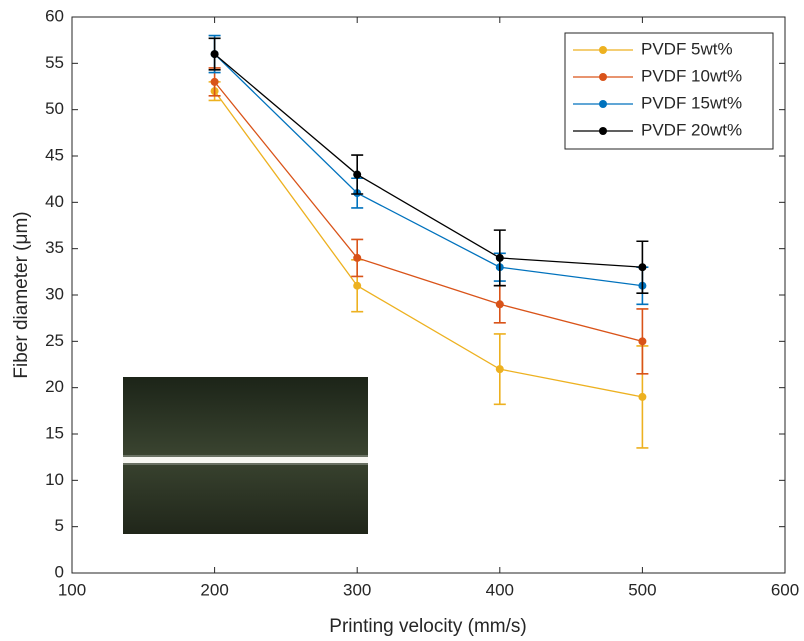  What do you see at coordinates (691, 129) in the screenshot?
I see `legend-label: PVDF 20wt%` at bounding box center [691, 129].